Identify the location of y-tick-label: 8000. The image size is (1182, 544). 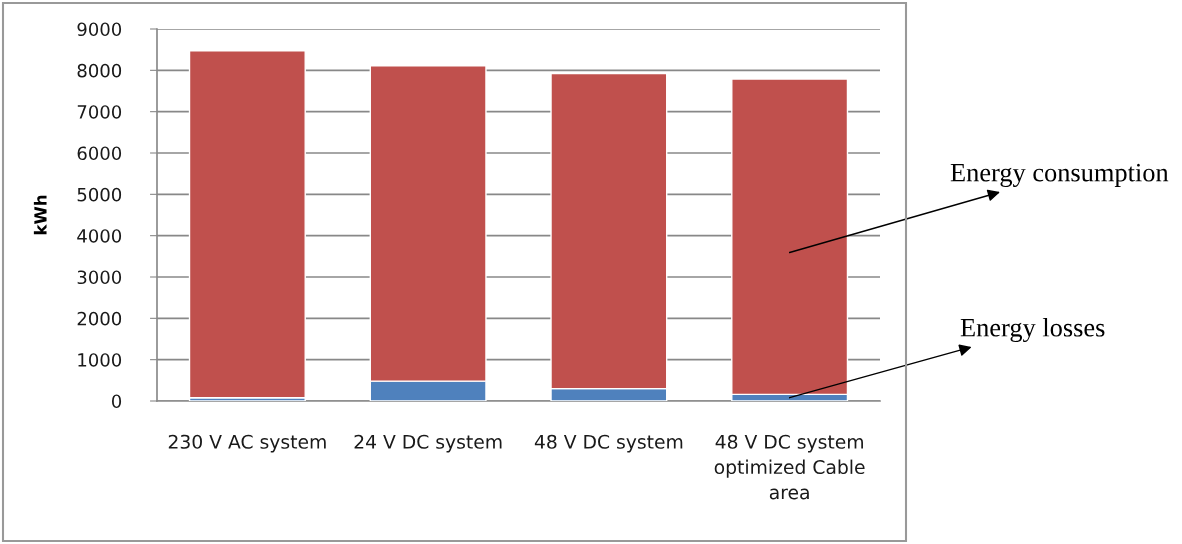
(99, 70).